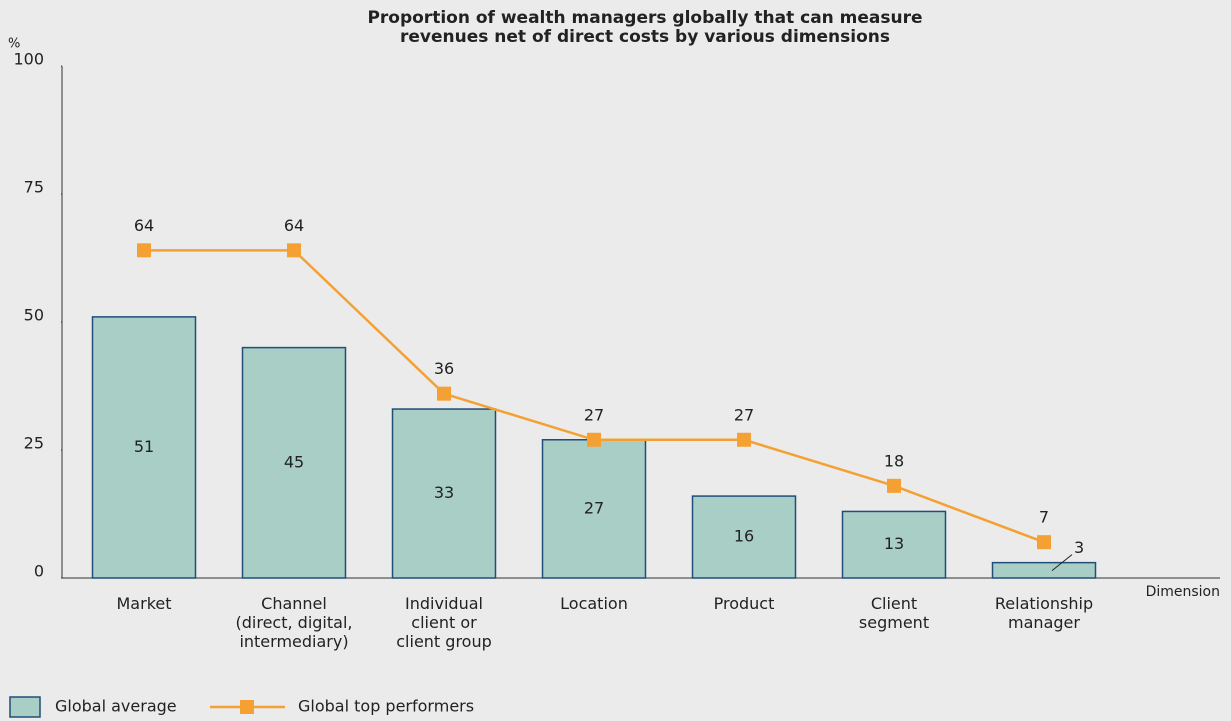  Describe the element at coordinates (1062, 563) in the screenshot. I see `leader-line` at that location.